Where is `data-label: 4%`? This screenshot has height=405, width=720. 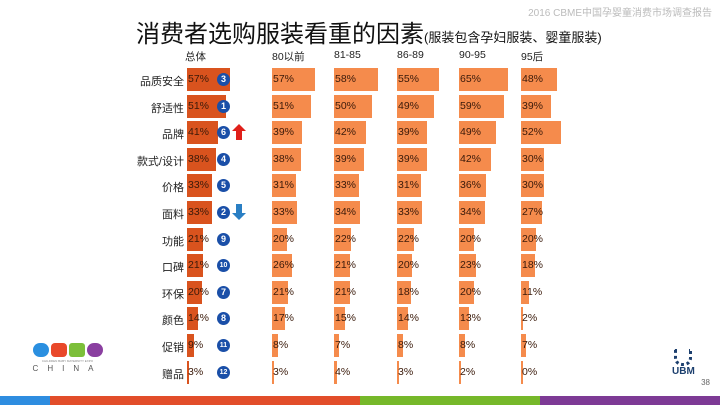 data-label: 4% is located at coordinates (343, 371).